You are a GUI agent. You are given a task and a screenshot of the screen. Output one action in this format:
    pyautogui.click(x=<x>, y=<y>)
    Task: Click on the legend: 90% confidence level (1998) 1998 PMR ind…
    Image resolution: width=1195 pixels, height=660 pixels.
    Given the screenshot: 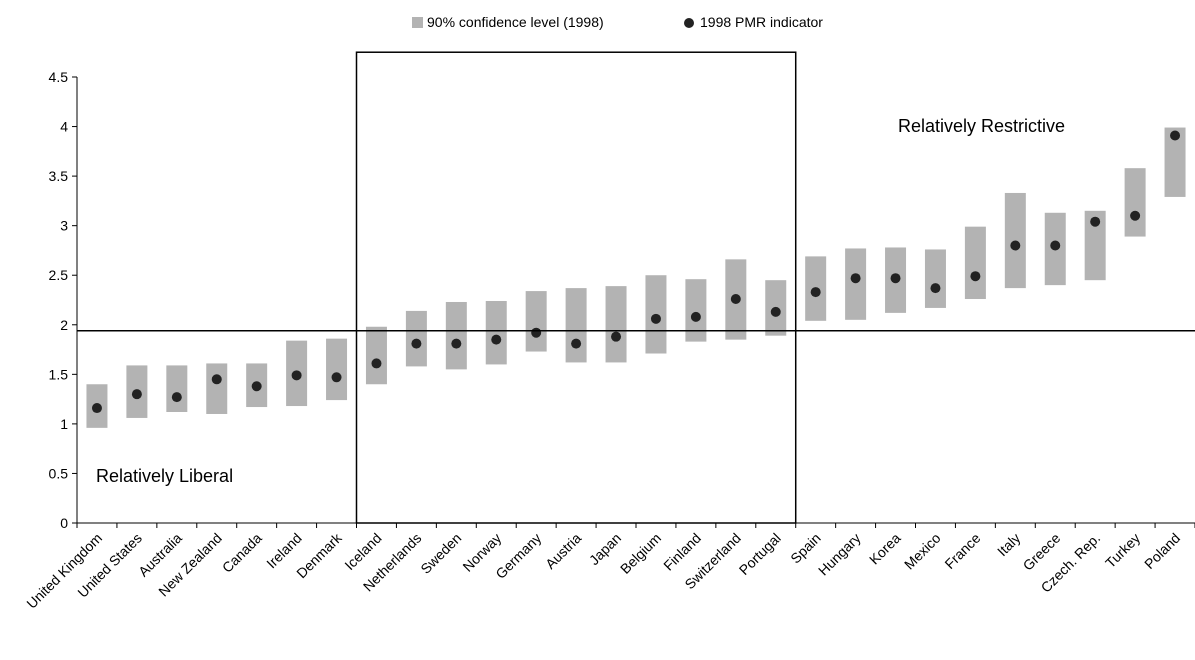 What is the action you would take?
    pyautogui.click(x=617, y=22)
    